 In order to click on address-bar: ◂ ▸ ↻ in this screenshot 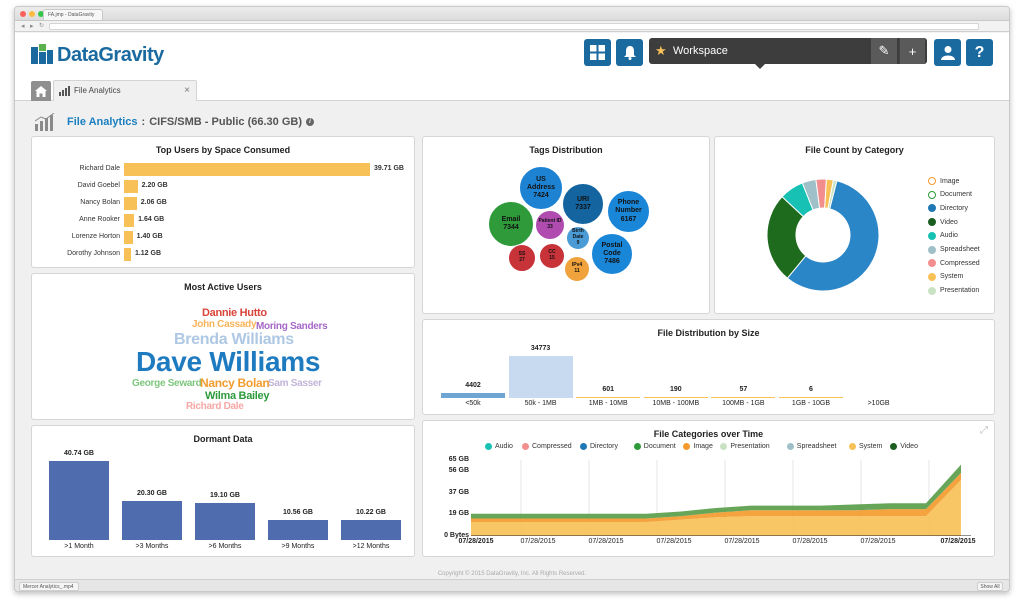, I will do `click(512, 26)`.